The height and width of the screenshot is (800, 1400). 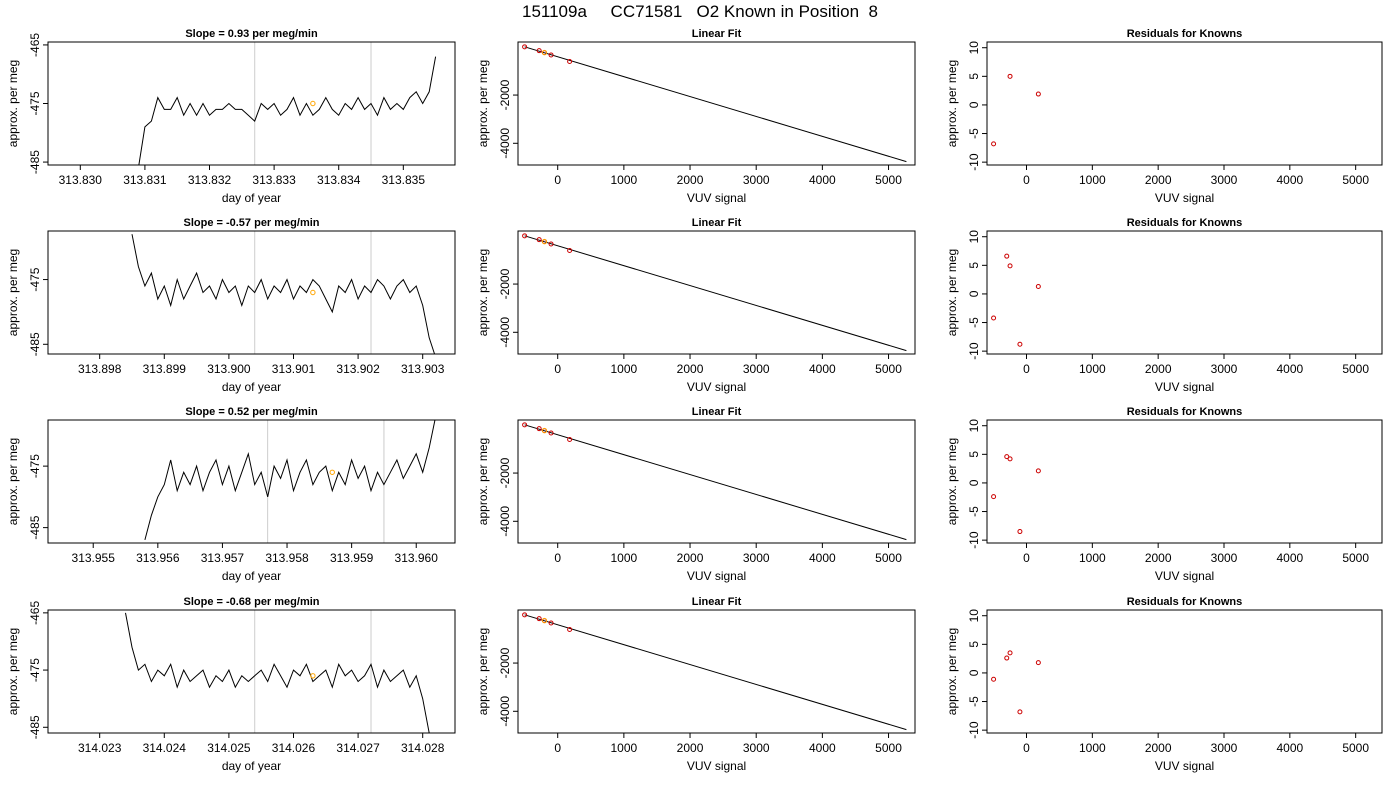 I want to click on x-tick-label: 313.960, so click(x=417, y=558).